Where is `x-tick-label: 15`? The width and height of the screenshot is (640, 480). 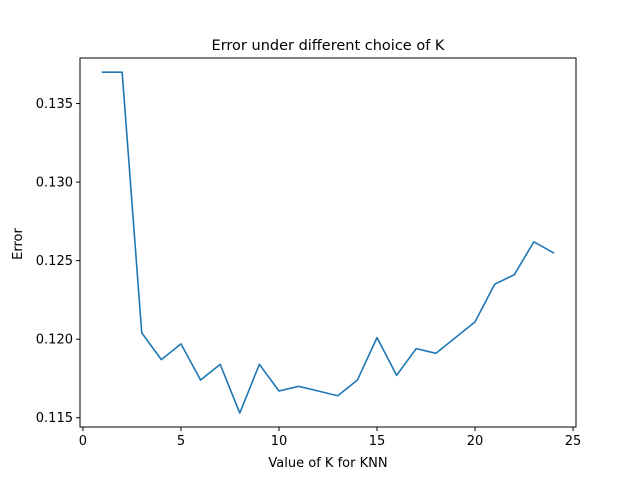 x-tick-label: 15 is located at coordinates (377, 441).